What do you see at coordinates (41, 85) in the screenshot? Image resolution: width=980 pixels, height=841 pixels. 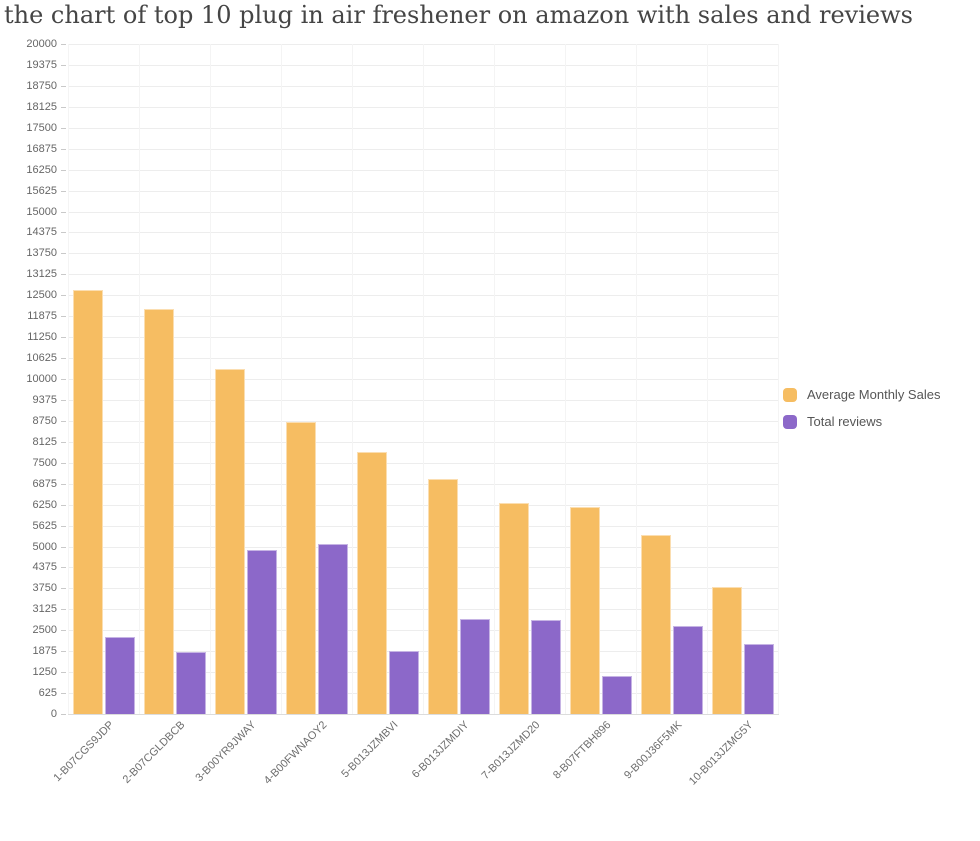 I see `y-tick-label: 18750` at bounding box center [41, 85].